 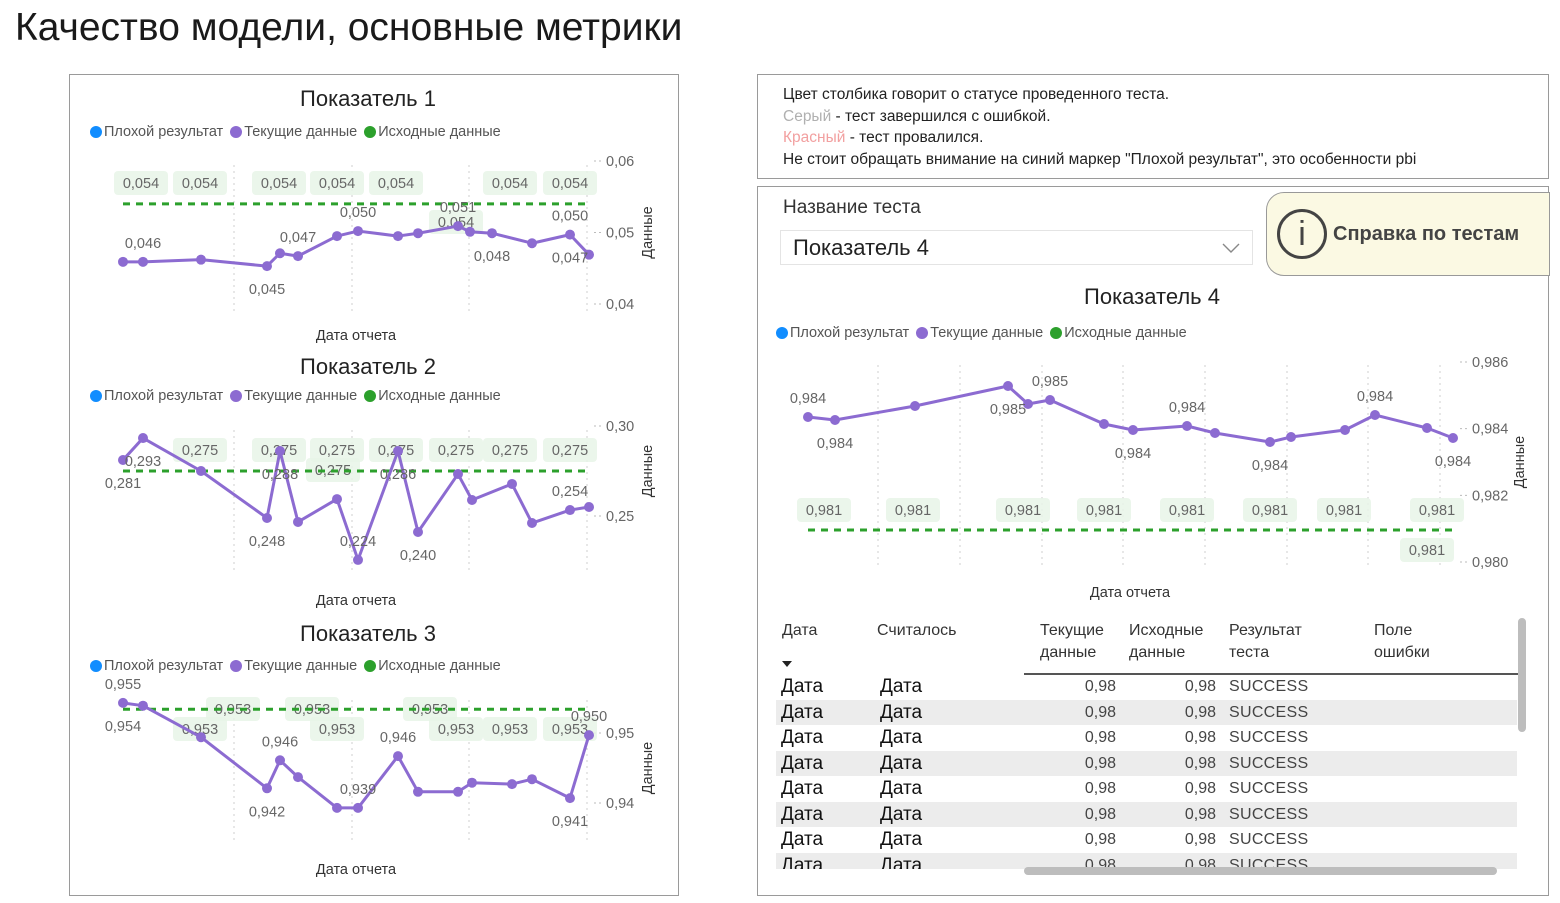 What do you see at coordinates (1426, 233) in the screenshot?
I see `help-button-label: Справка по тестам` at bounding box center [1426, 233].